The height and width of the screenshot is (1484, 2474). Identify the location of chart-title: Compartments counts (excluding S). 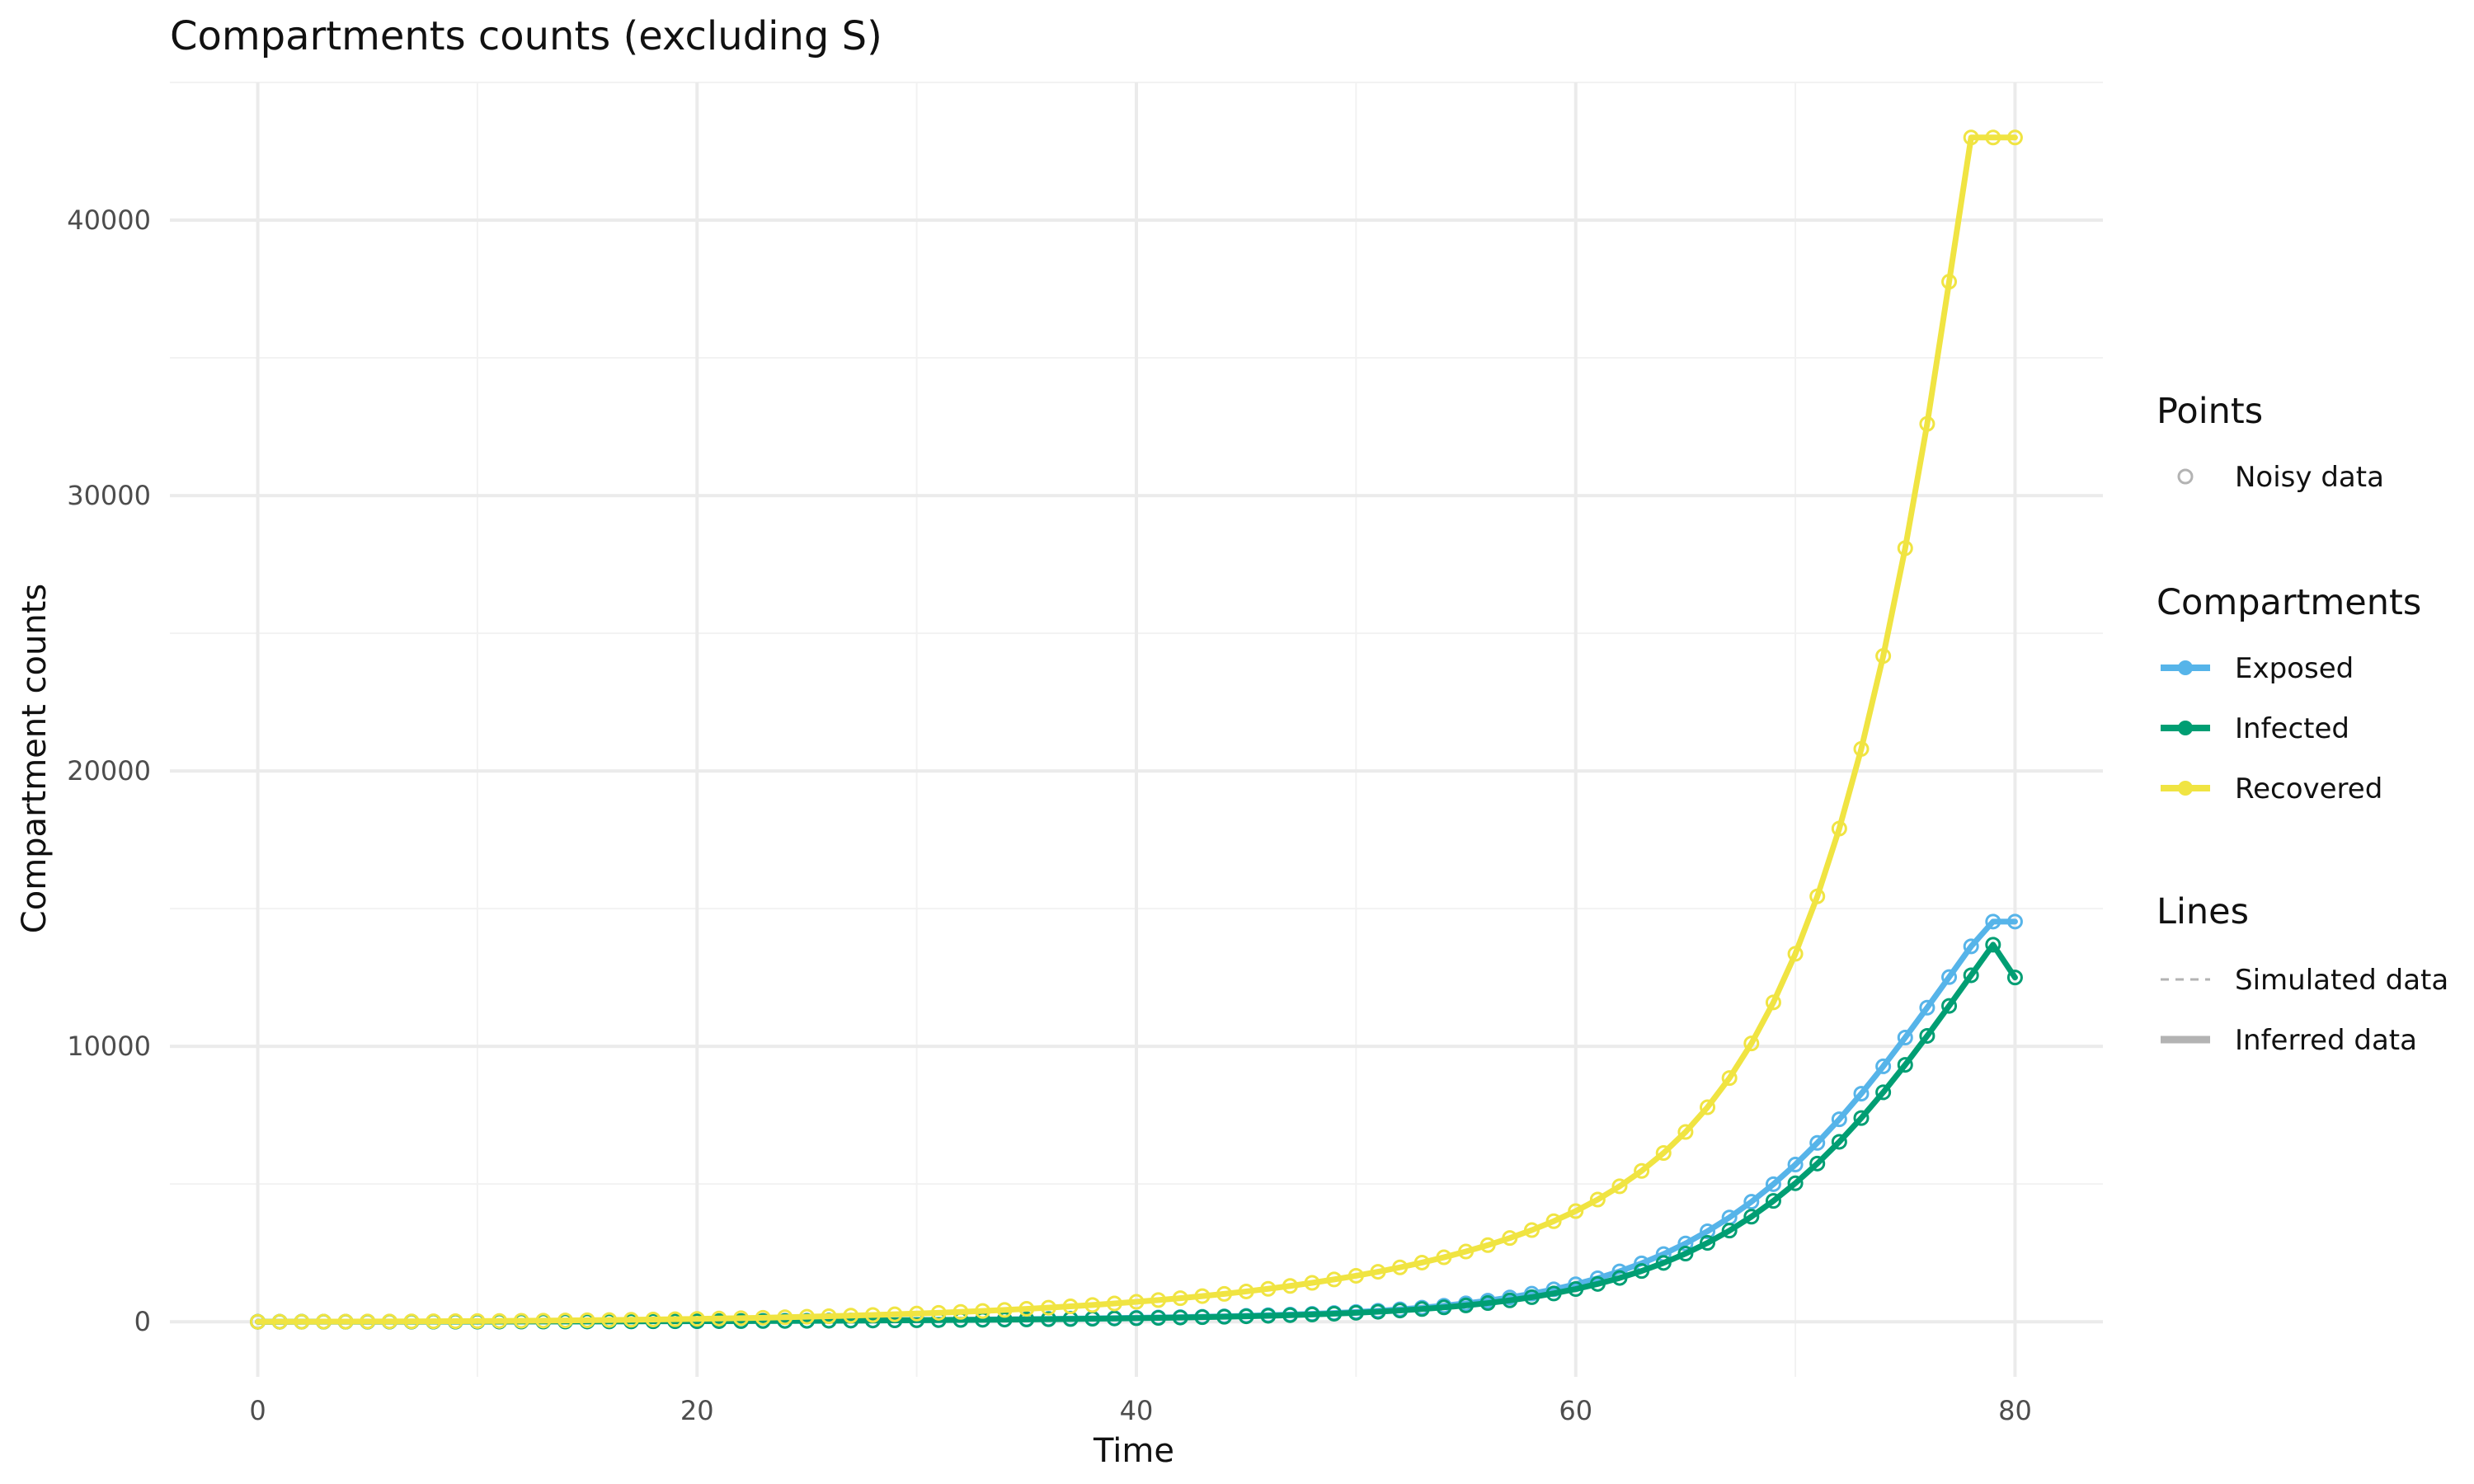
(526, 36).